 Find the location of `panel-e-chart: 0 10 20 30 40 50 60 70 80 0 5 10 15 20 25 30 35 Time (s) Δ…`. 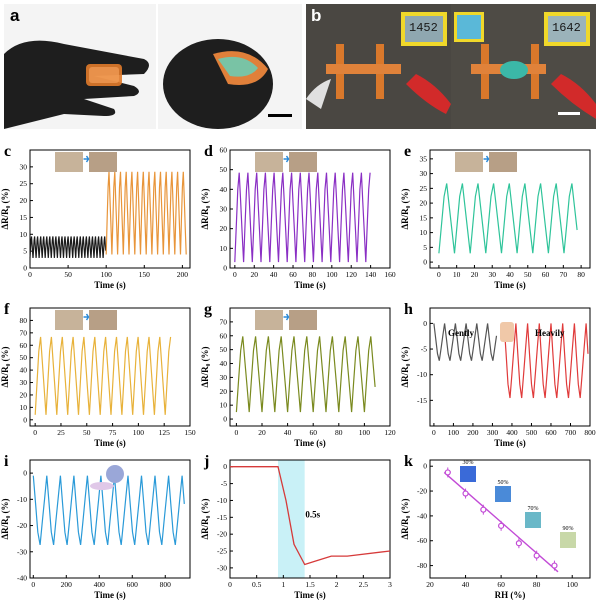

panel-e-chart: 0 10 20 30 40 50 60 70 80 0 5 10 15 20 25 30 35 Time (s) Δ… is located at coordinates (500, 215).